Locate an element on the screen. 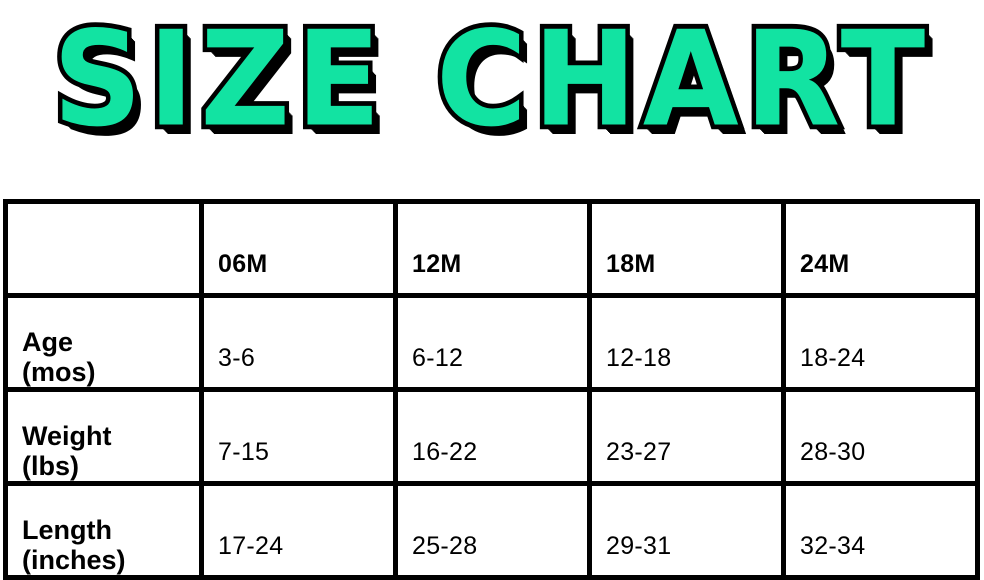  table-cell-length-06m: 17-24 is located at coordinates (298, 530).